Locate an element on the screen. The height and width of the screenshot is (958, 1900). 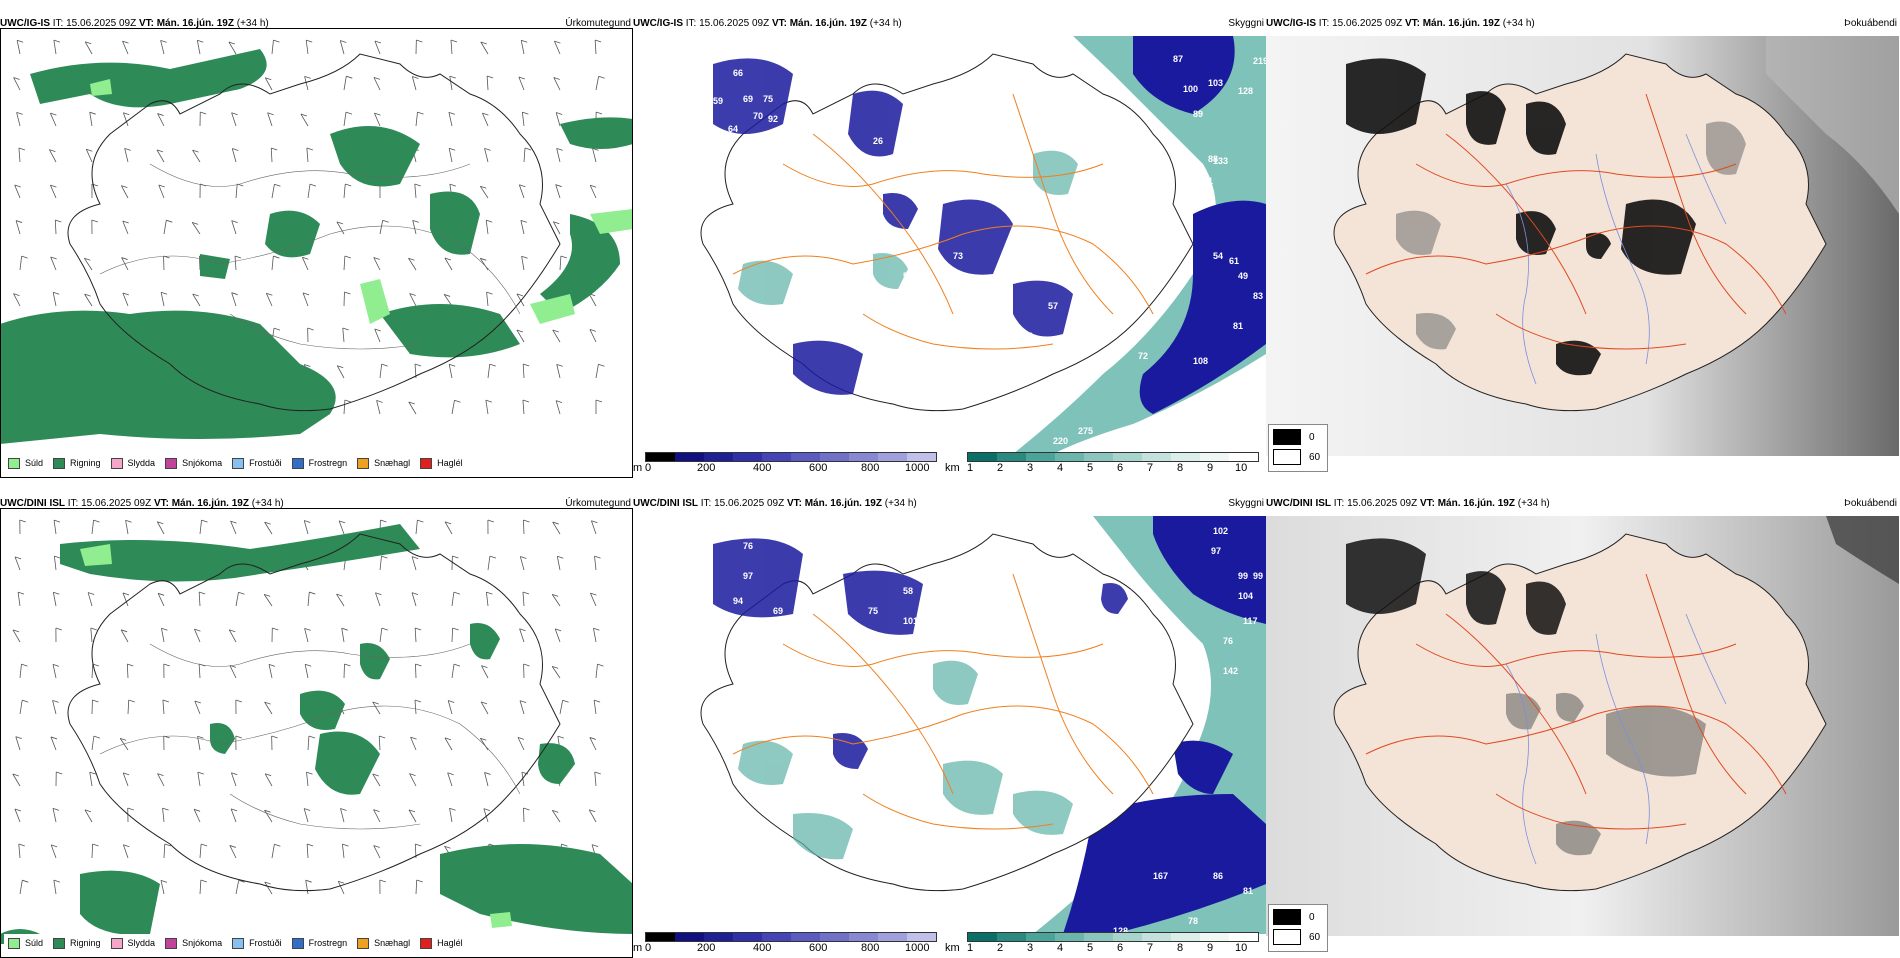
lead-time: (+34 h) is located at coordinates (268, 503).